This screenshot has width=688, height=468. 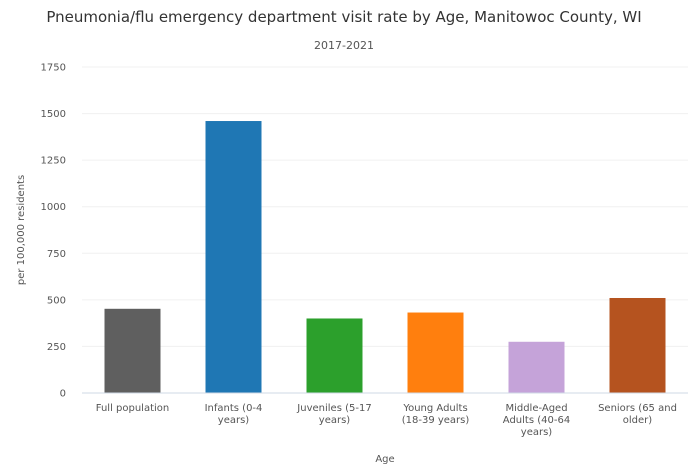 I want to click on x-category-label-line: Full population, so click(x=133, y=408).